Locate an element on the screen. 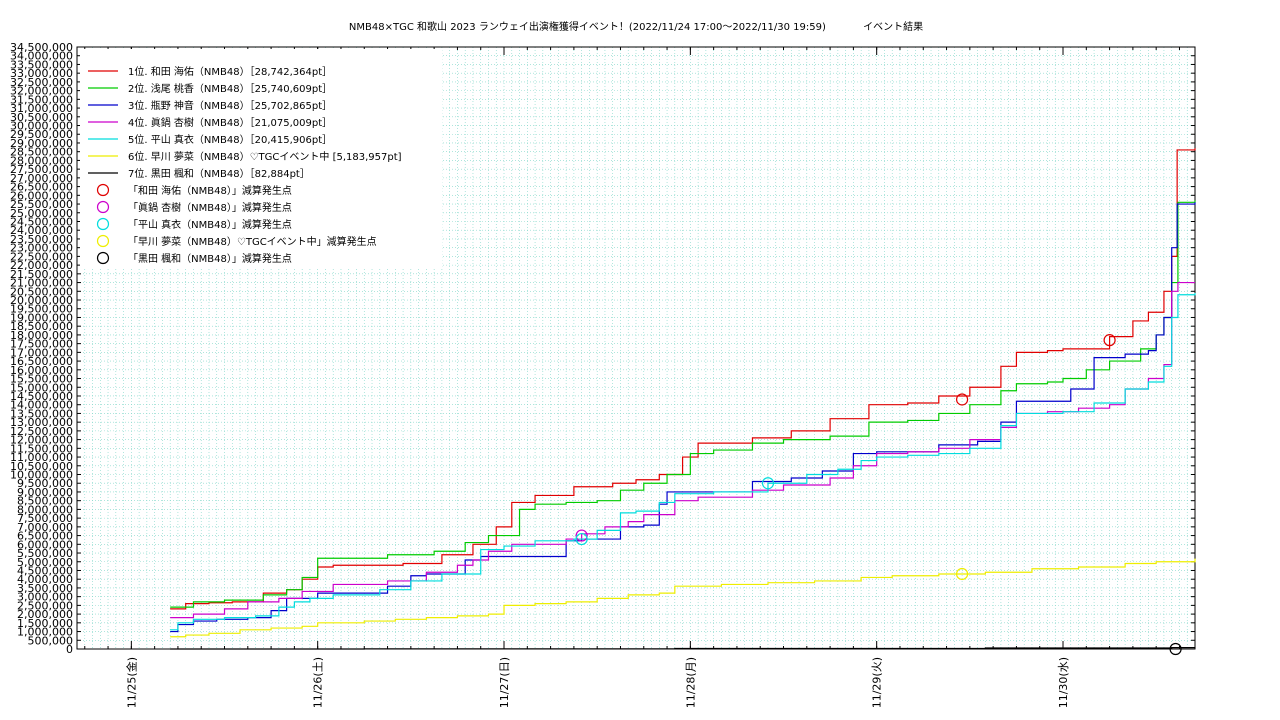  legend-box is located at coordinates (261, 158).